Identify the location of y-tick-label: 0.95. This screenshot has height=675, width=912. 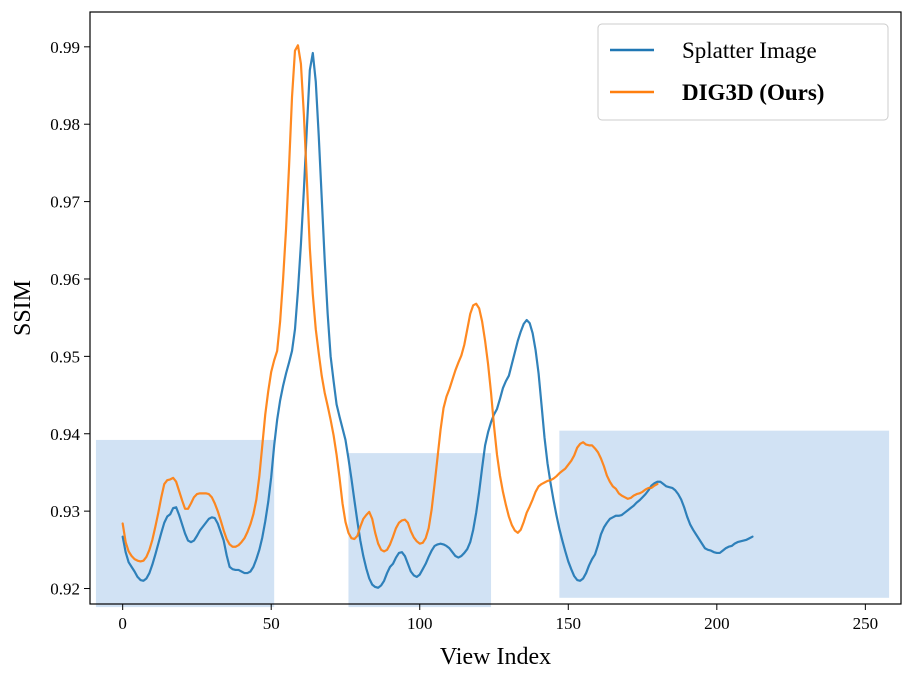
(65, 356).